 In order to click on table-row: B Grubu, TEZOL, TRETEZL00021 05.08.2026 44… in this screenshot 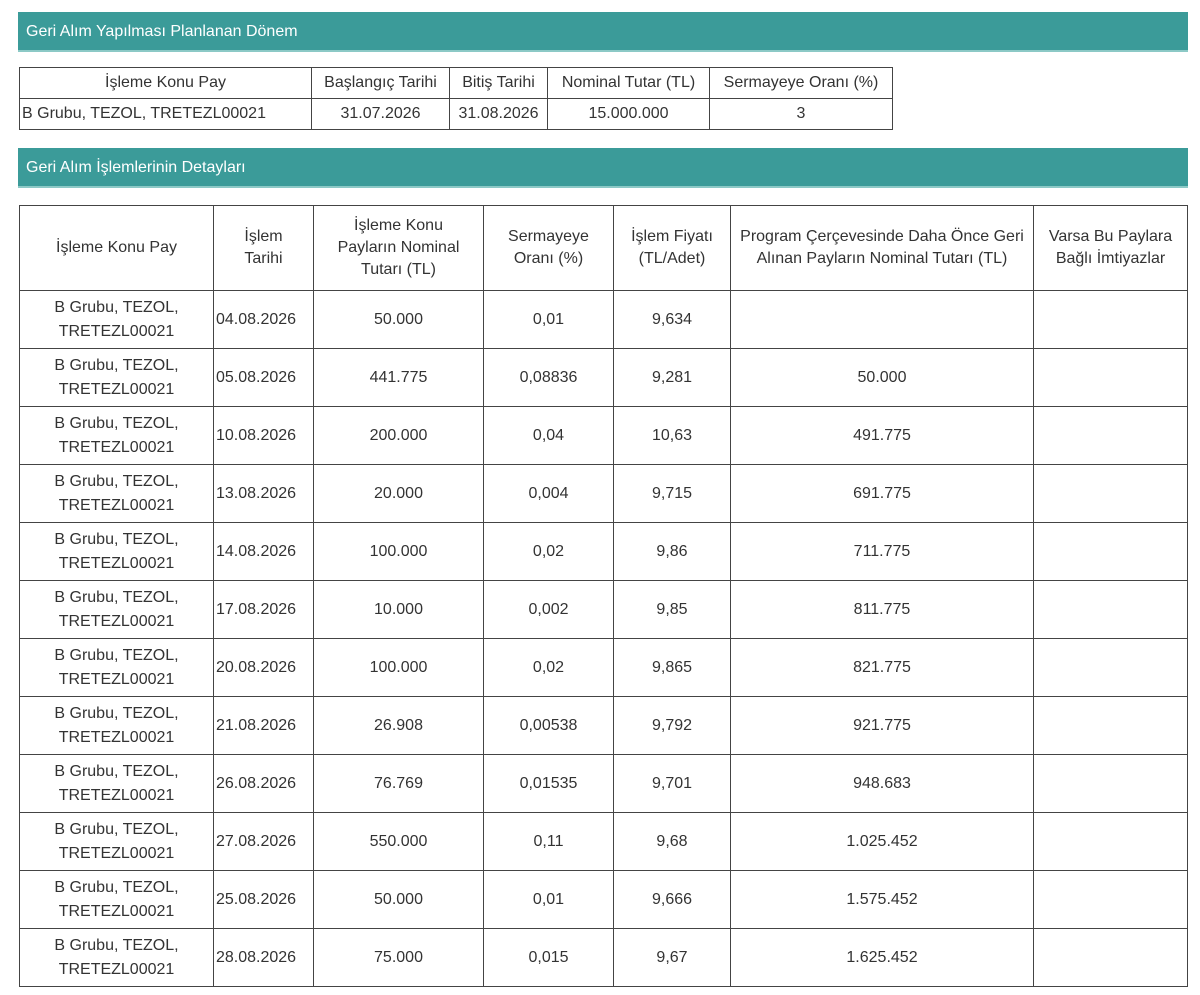, I will do `click(603, 377)`.